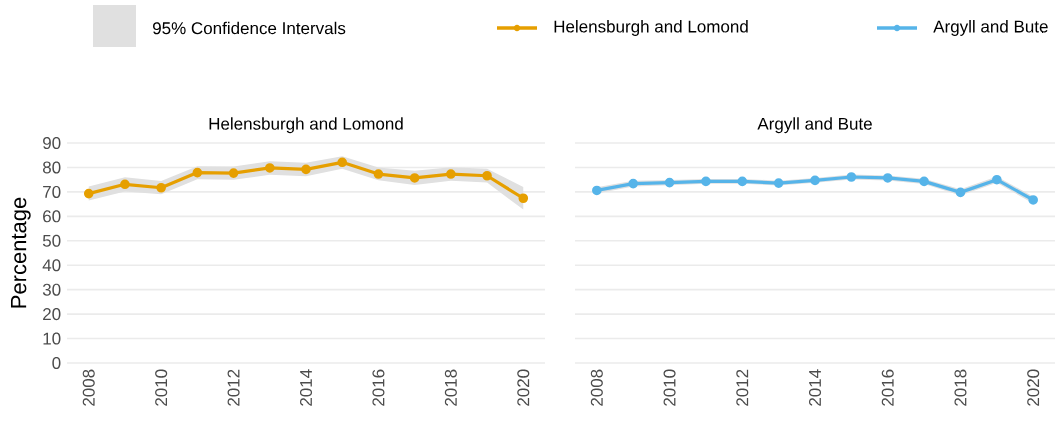 This screenshot has width=1059, height=447. Describe the element at coordinates (52, 143) in the screenshot. I see `y-tick-label: 90` at that location.